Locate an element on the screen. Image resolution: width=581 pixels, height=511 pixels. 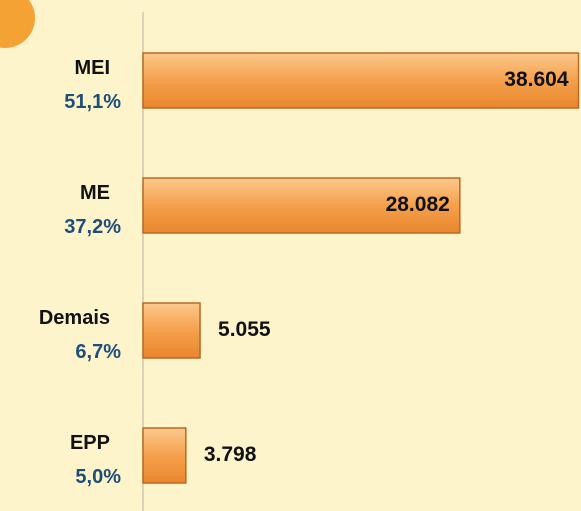
value-label: 38.604 is located at coordinates (536, 79).